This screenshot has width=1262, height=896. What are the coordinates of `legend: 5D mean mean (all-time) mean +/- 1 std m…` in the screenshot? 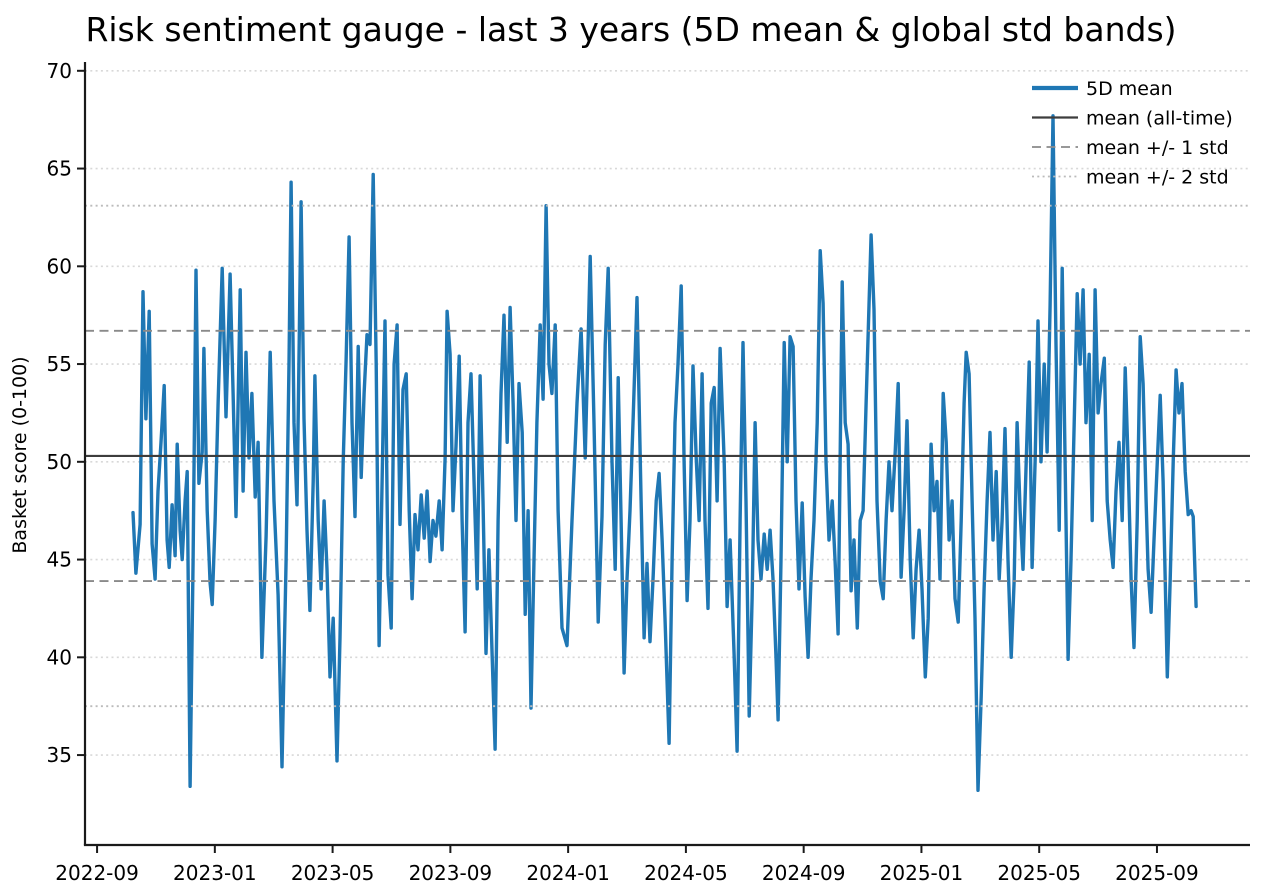 It's located at (1132, 133).